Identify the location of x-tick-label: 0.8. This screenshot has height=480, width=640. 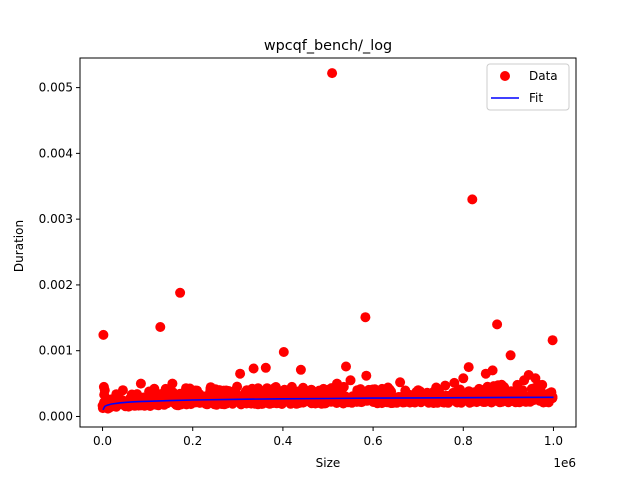
(463, 441).